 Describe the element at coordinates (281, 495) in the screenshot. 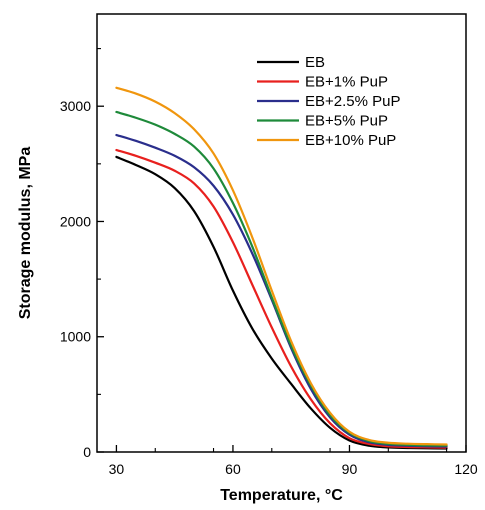

I see `x-axis-title: Temperature, °C` at that location.